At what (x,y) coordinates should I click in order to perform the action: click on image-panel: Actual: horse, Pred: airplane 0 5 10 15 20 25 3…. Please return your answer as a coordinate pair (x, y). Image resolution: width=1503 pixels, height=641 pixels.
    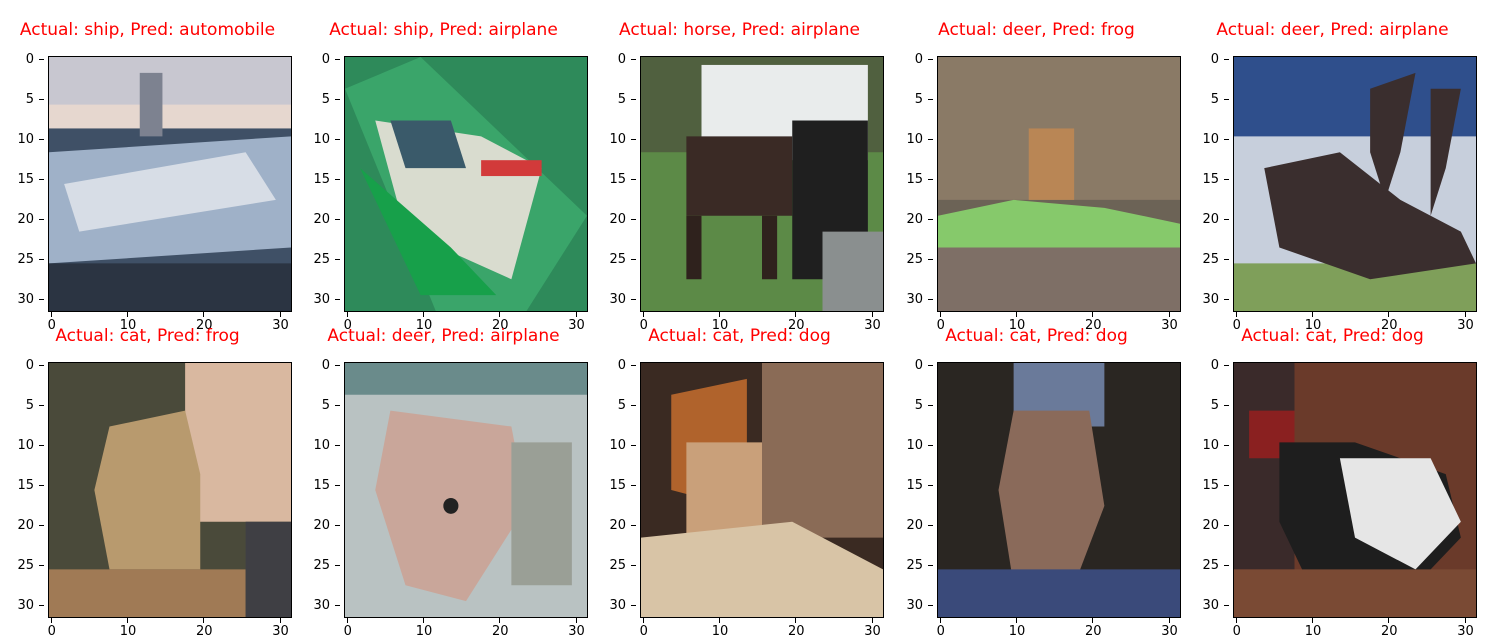
    Looking at the image, I should click on (739, 175).